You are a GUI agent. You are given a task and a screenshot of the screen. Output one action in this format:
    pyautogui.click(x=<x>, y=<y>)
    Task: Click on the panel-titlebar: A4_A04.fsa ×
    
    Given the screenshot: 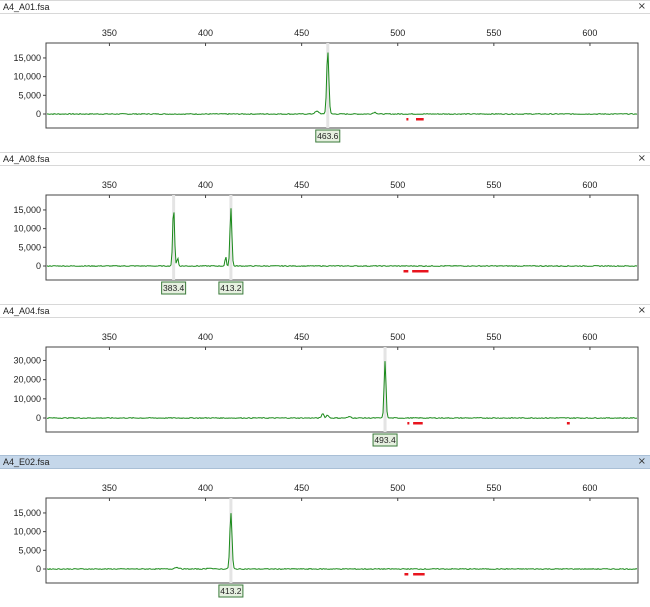 What is the action you would take?
    pyautogui.click(x=325, y=311)
    